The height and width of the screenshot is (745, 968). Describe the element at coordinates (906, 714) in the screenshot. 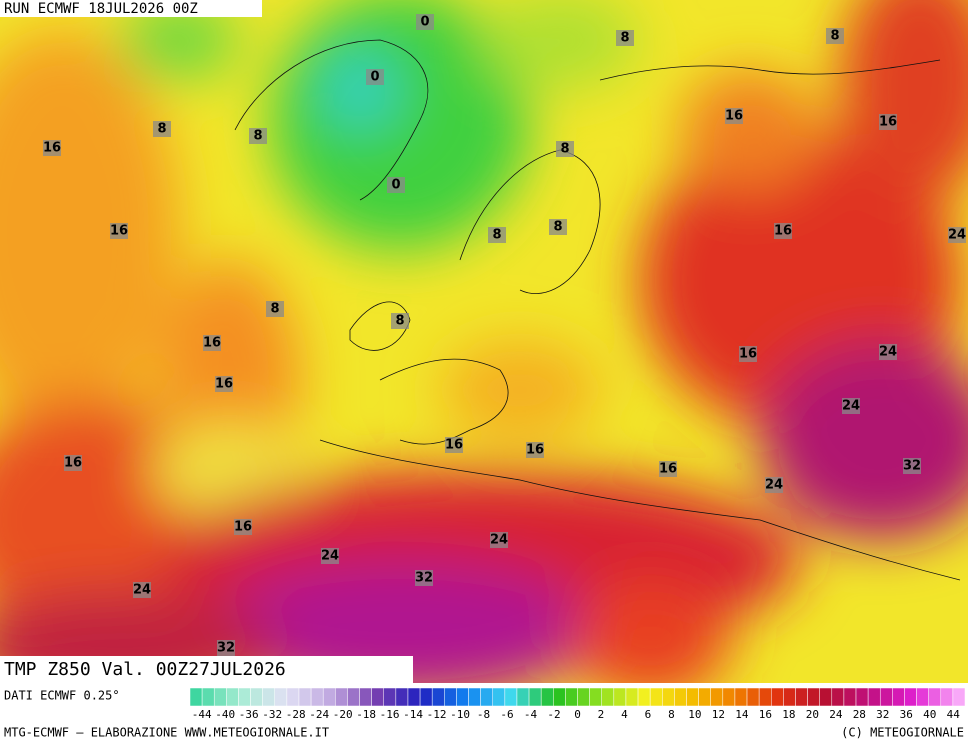

I see `colorbar-tick-label: 36` at that location.